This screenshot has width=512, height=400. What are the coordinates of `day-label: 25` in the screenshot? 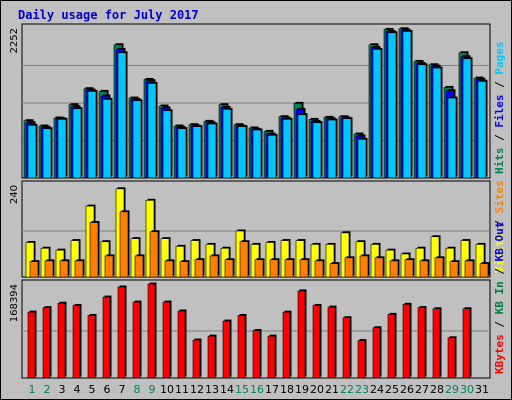 It's located at (392, 389).